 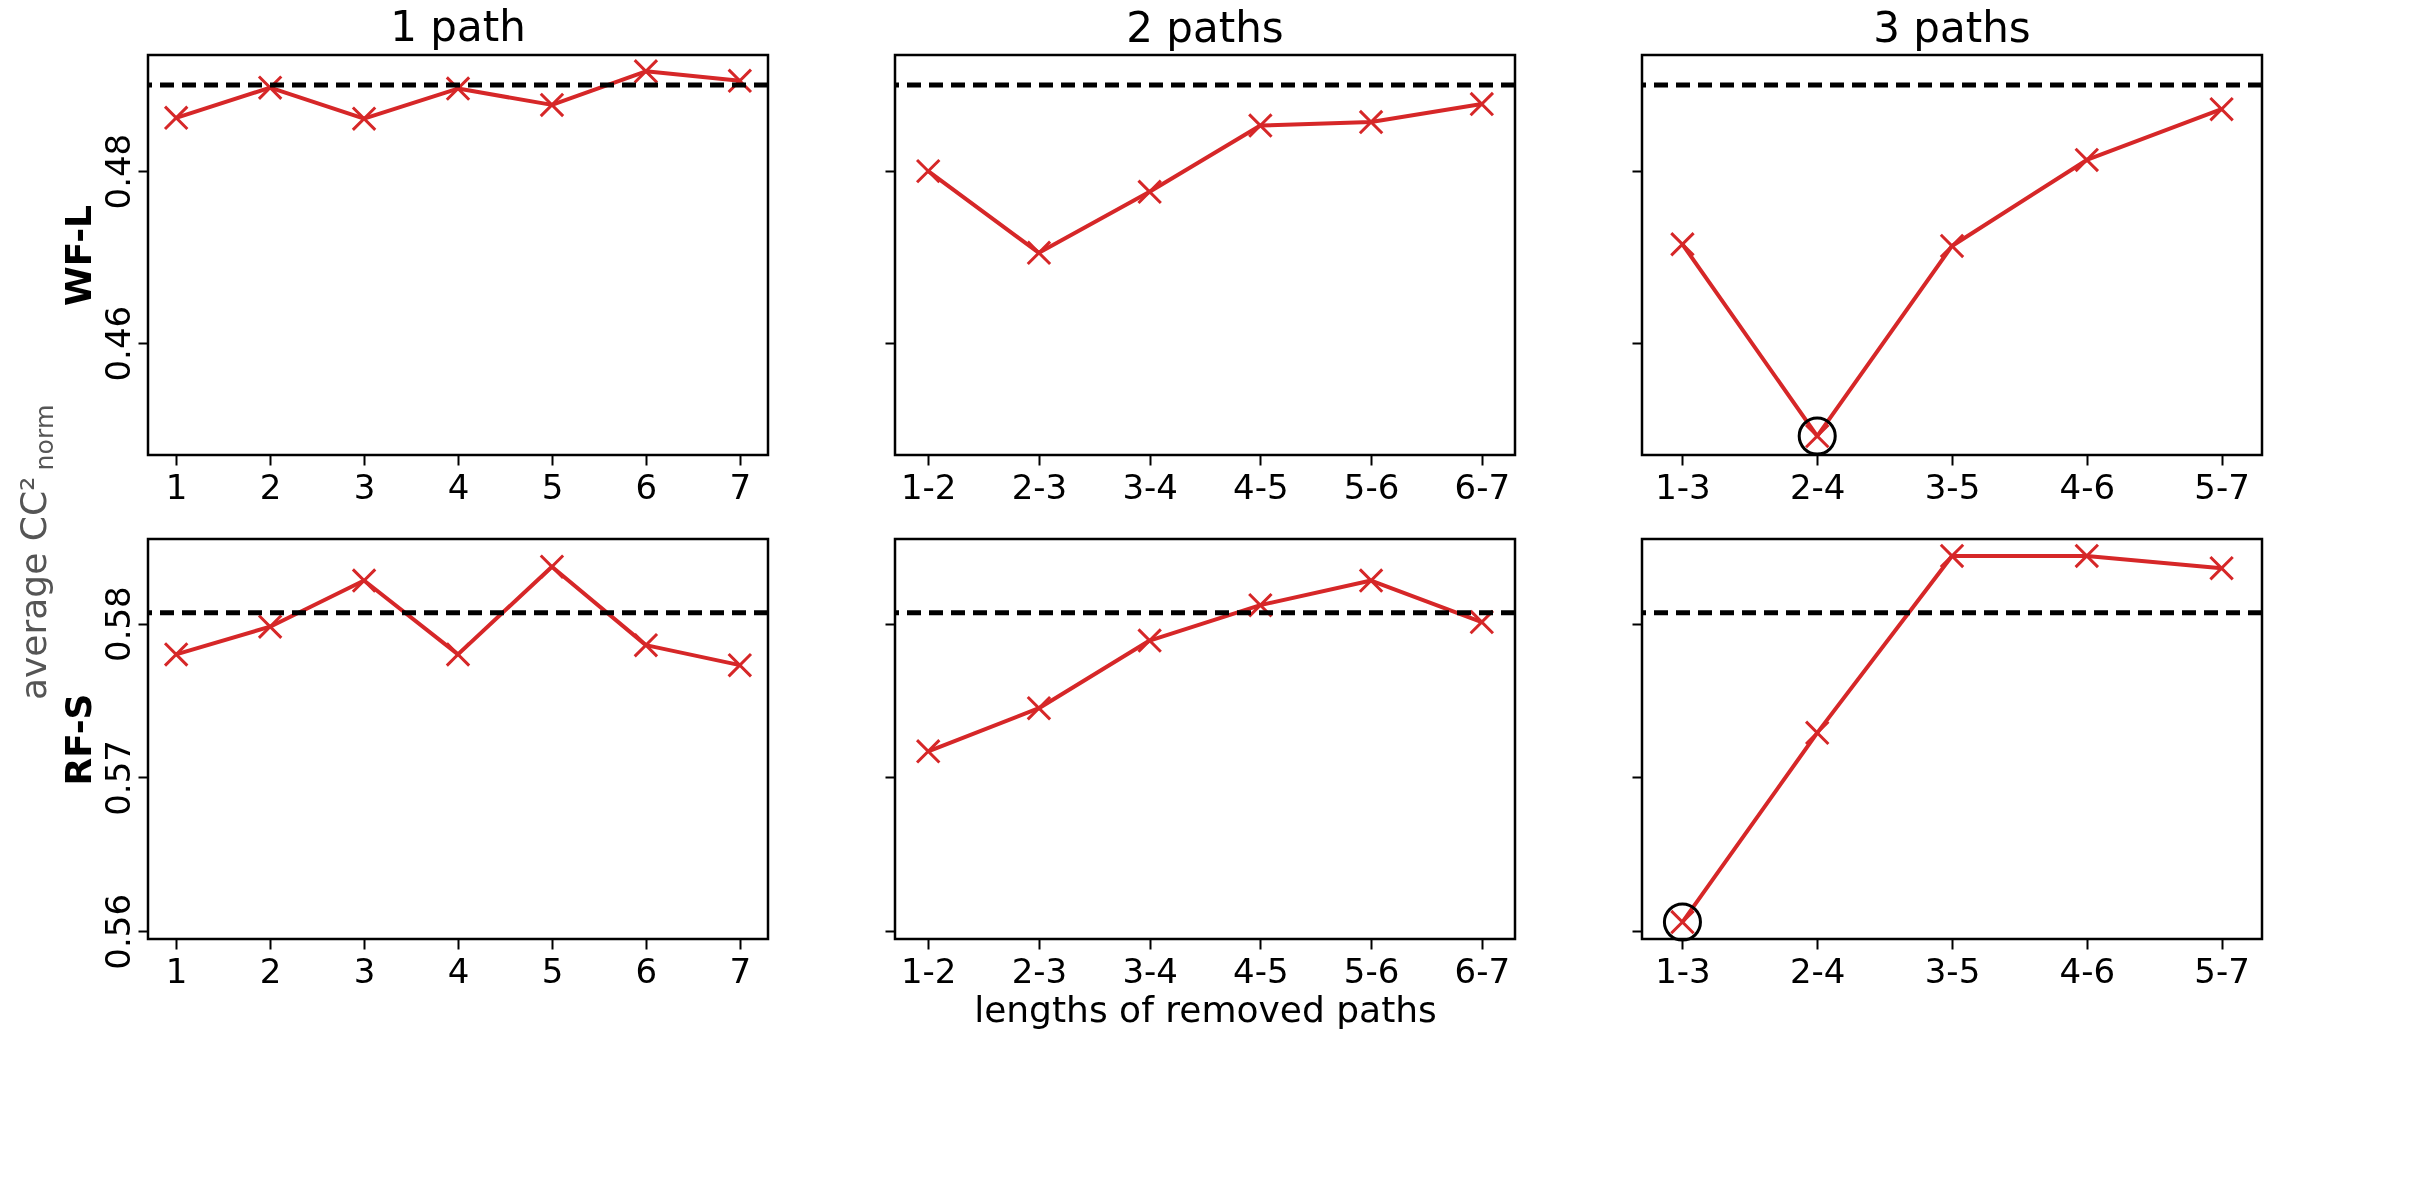 What do you see at coordinates (36, 552) in the screenshot?
I see `text: average CC²norm` at bounding box center [36, 552].